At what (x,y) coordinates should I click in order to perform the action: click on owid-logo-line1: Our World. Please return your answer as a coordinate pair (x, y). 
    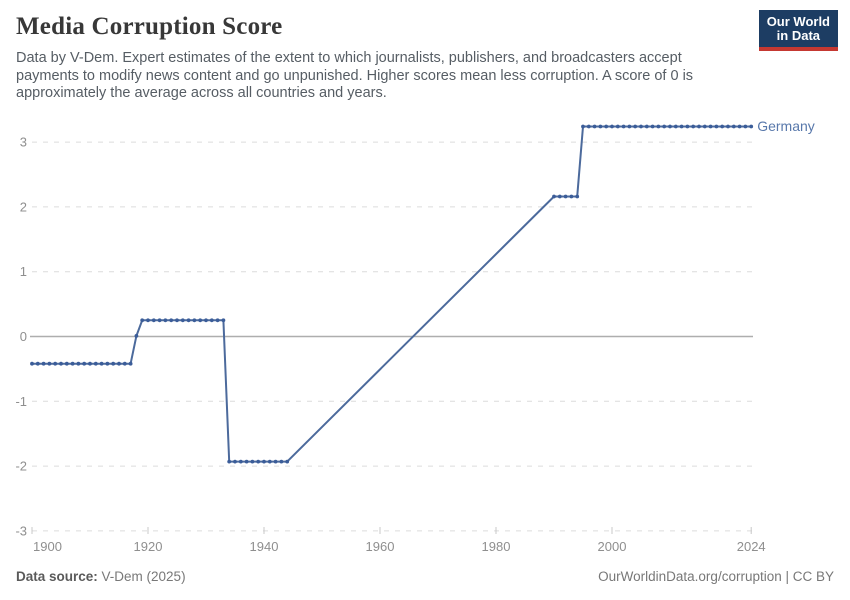
    Looking at the image, I should click on (798, 21).